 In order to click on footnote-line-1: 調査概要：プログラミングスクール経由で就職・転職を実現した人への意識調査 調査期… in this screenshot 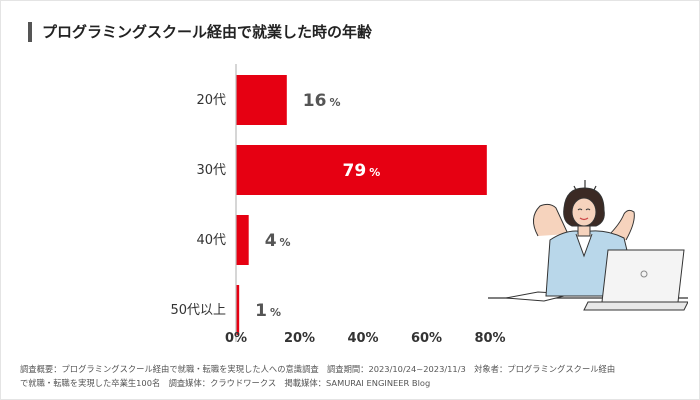, I will do `click(318, 369)`.